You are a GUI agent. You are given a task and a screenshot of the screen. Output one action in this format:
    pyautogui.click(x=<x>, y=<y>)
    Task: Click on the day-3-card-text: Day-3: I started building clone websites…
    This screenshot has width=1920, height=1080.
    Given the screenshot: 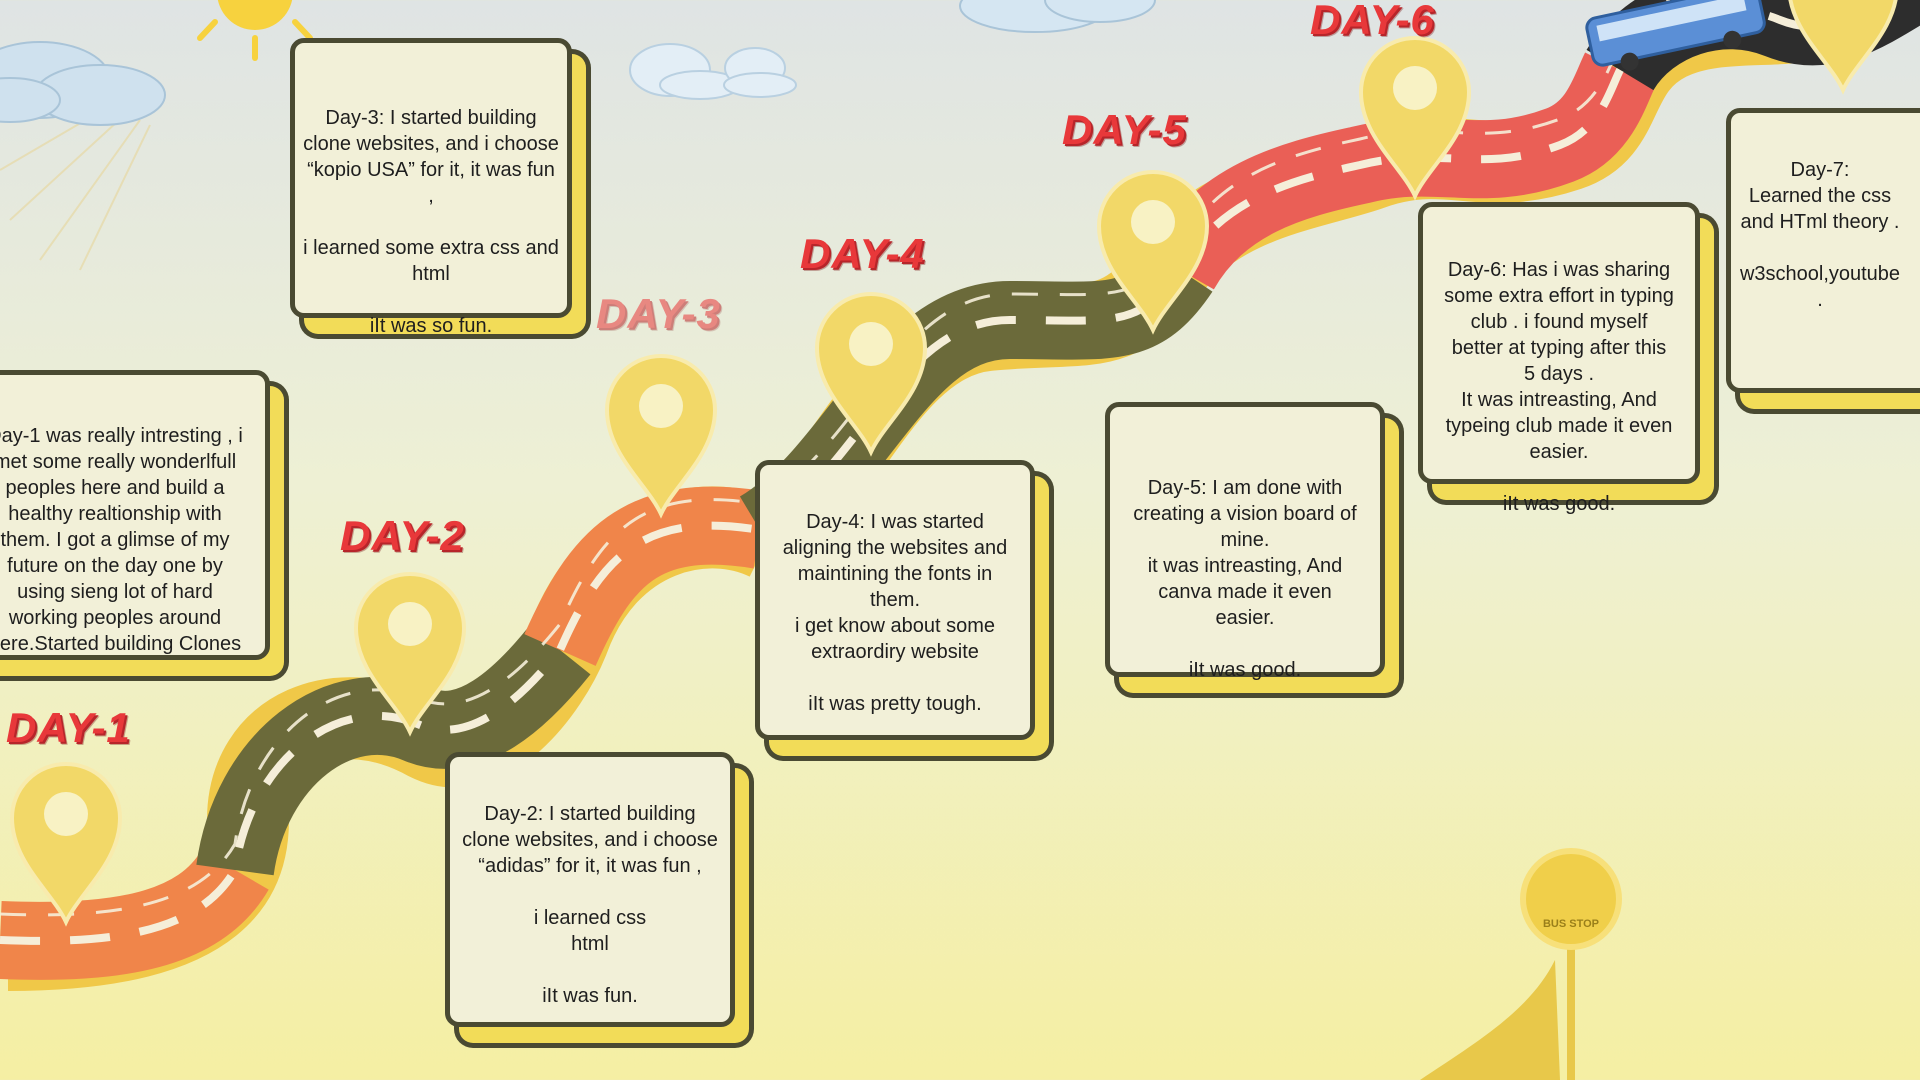 What is the action you would take?
    pyautogui.click(x=431, y=222)
    